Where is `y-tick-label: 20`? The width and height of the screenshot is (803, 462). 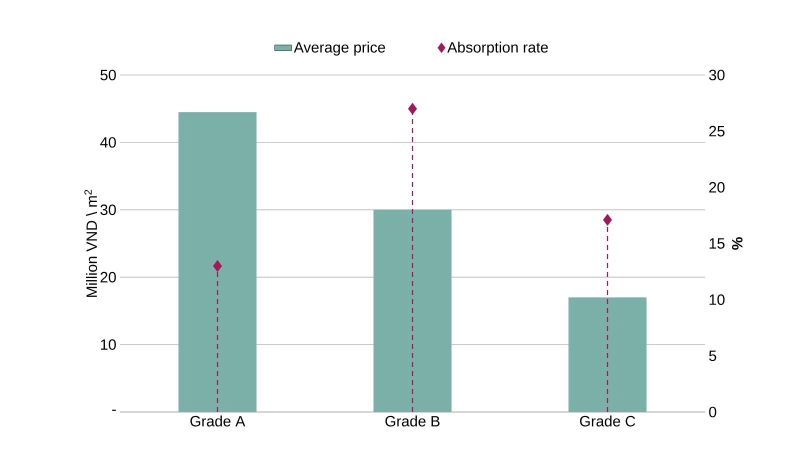 y-tick-label: 20 is located at coordinates (108, 277).